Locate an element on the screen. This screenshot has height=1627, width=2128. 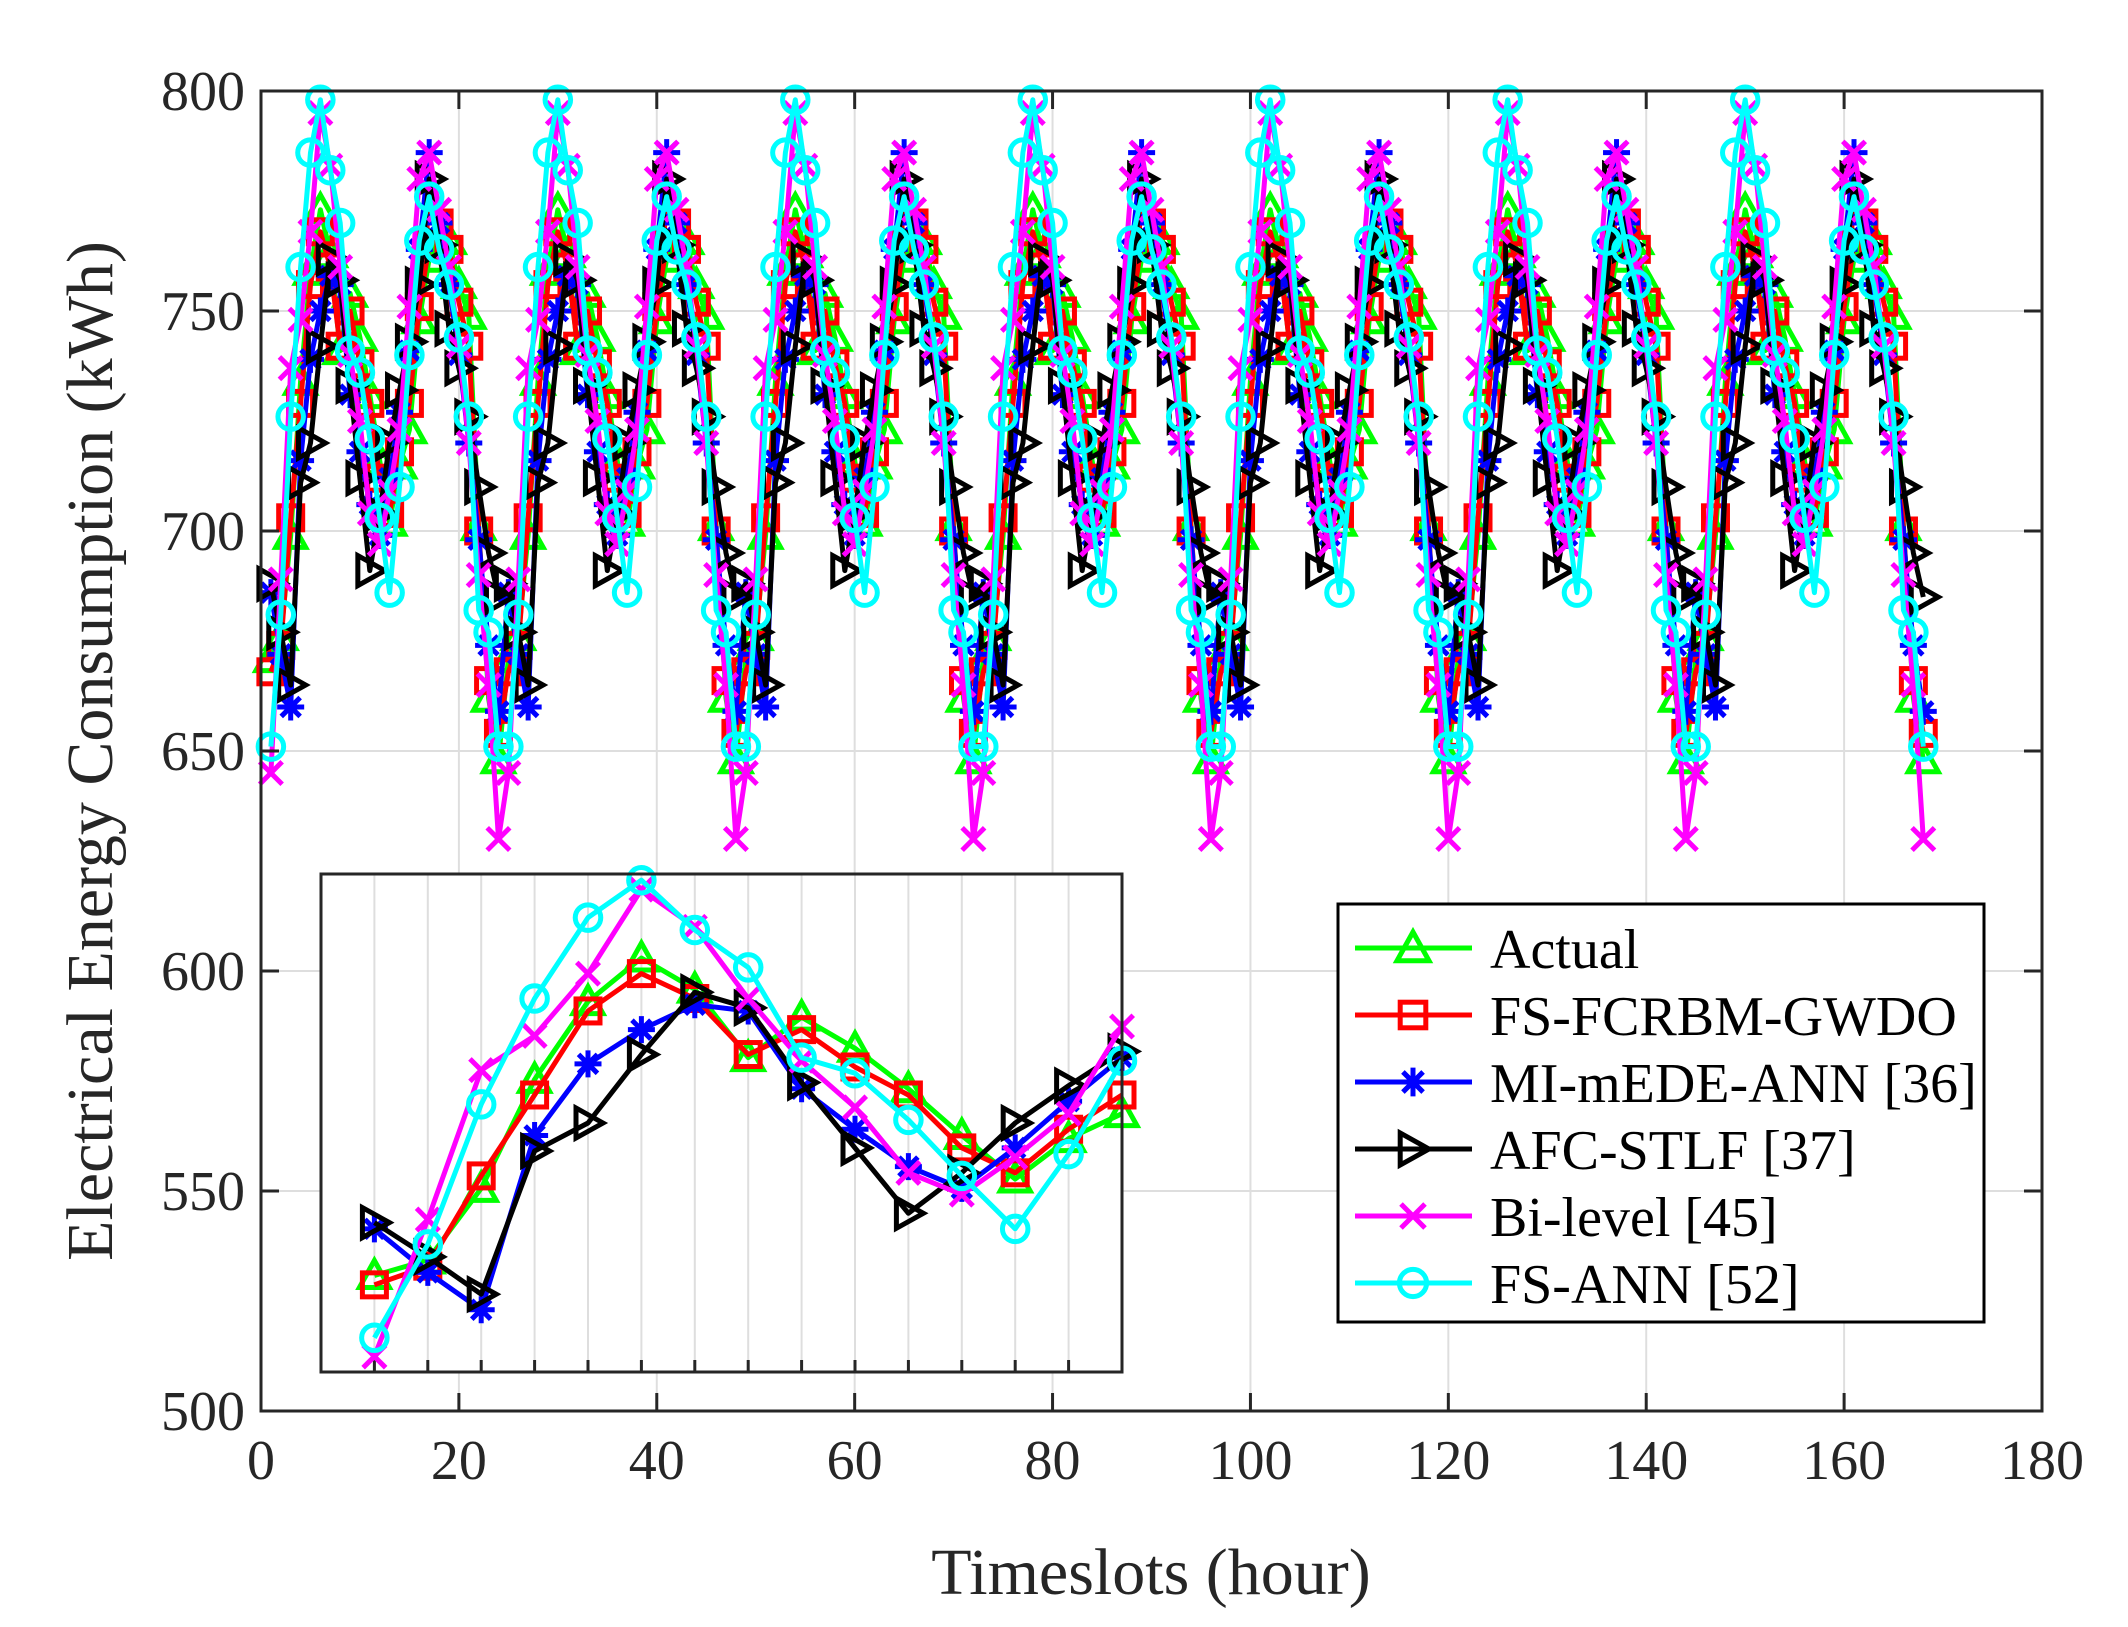
inset-series-Bi-level [45] is located at coordinates (748, 1123).